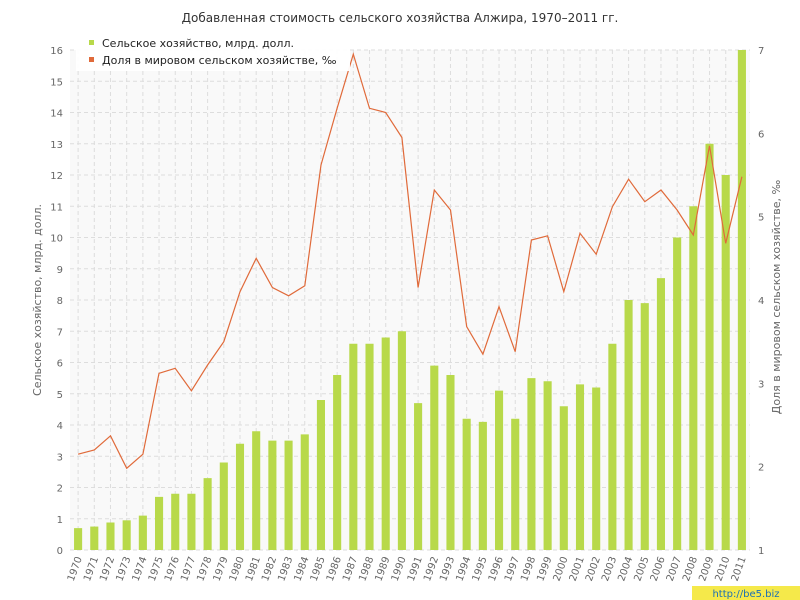 This screenshot has height=600, width=800. I want to click on y-tick-label: 0, so click(60, 551).